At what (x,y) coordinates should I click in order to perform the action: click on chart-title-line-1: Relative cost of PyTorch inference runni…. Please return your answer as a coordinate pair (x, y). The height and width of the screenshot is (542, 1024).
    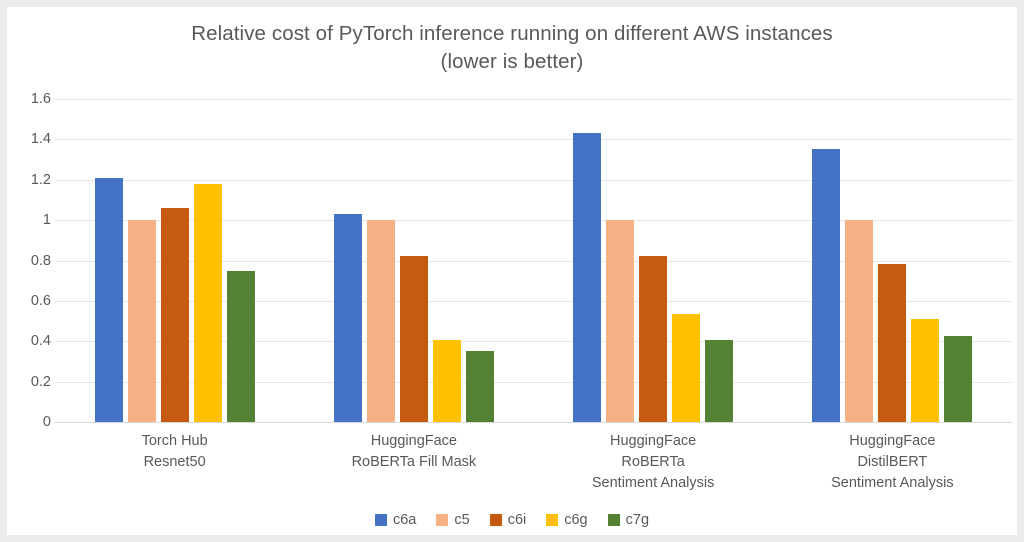
    Looking at the image, I should click on (512, 33).